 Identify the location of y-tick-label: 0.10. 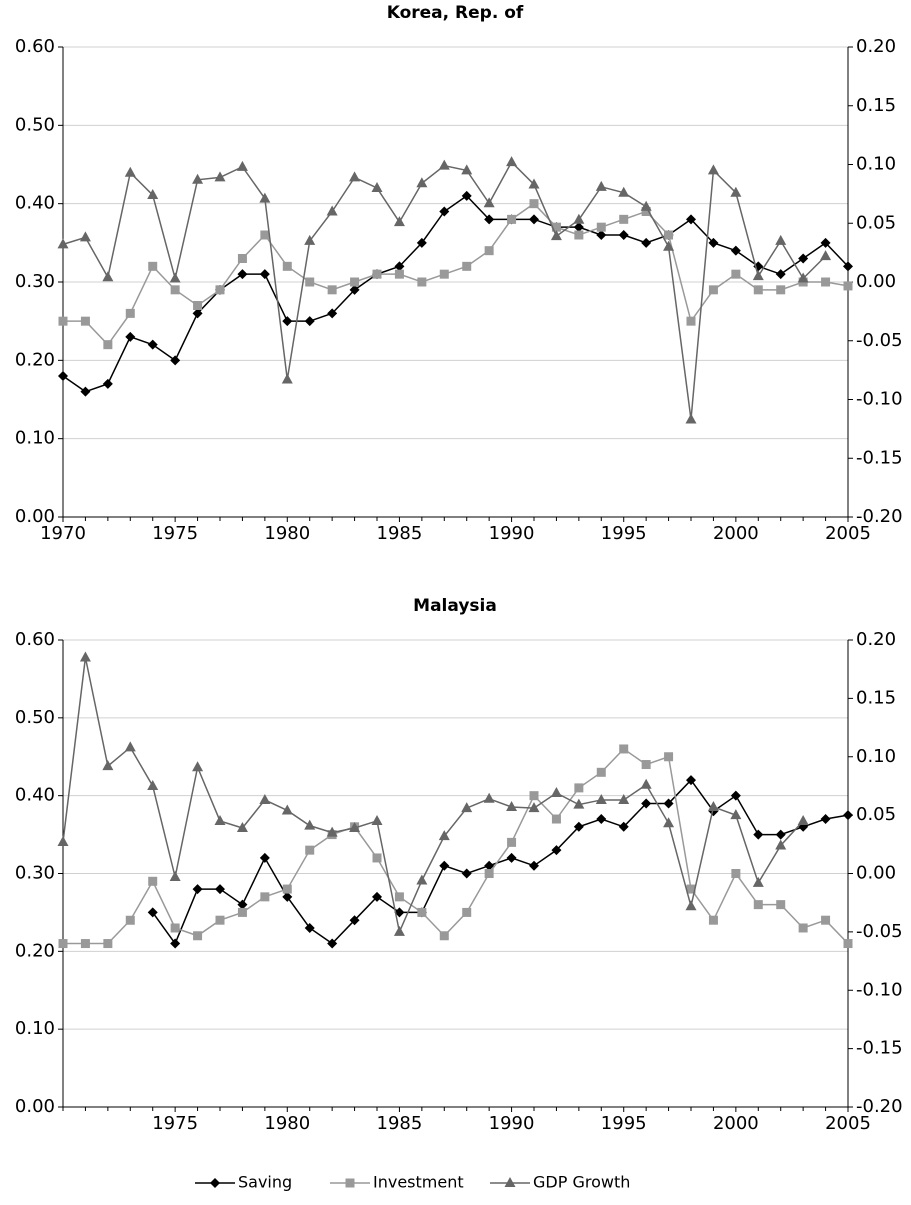
(35, 1028).